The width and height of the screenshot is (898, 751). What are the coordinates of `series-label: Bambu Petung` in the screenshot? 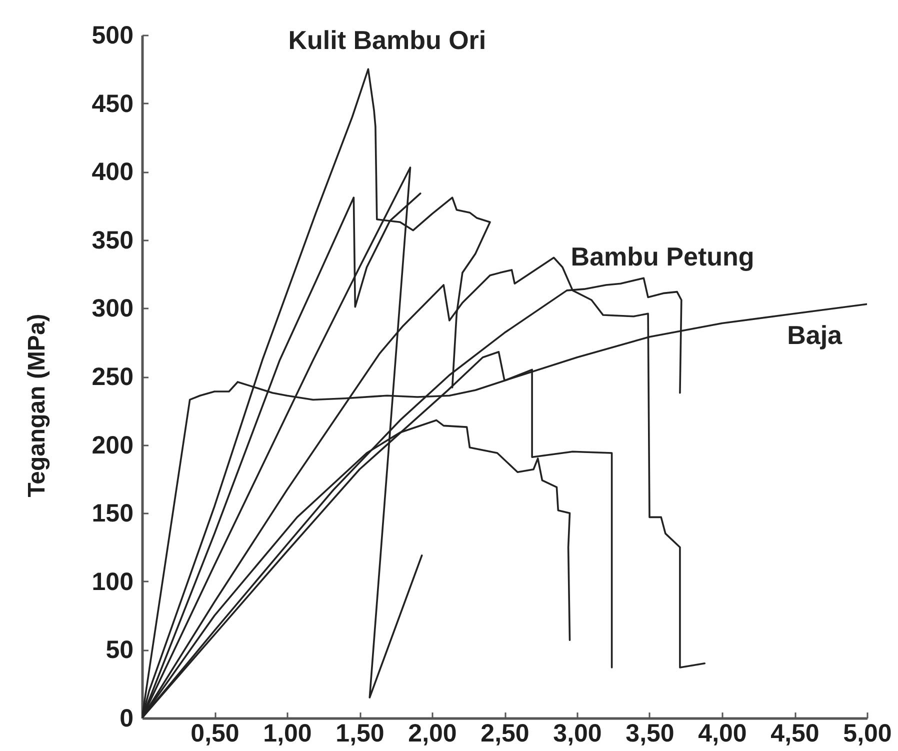 It's located at (662, 257).